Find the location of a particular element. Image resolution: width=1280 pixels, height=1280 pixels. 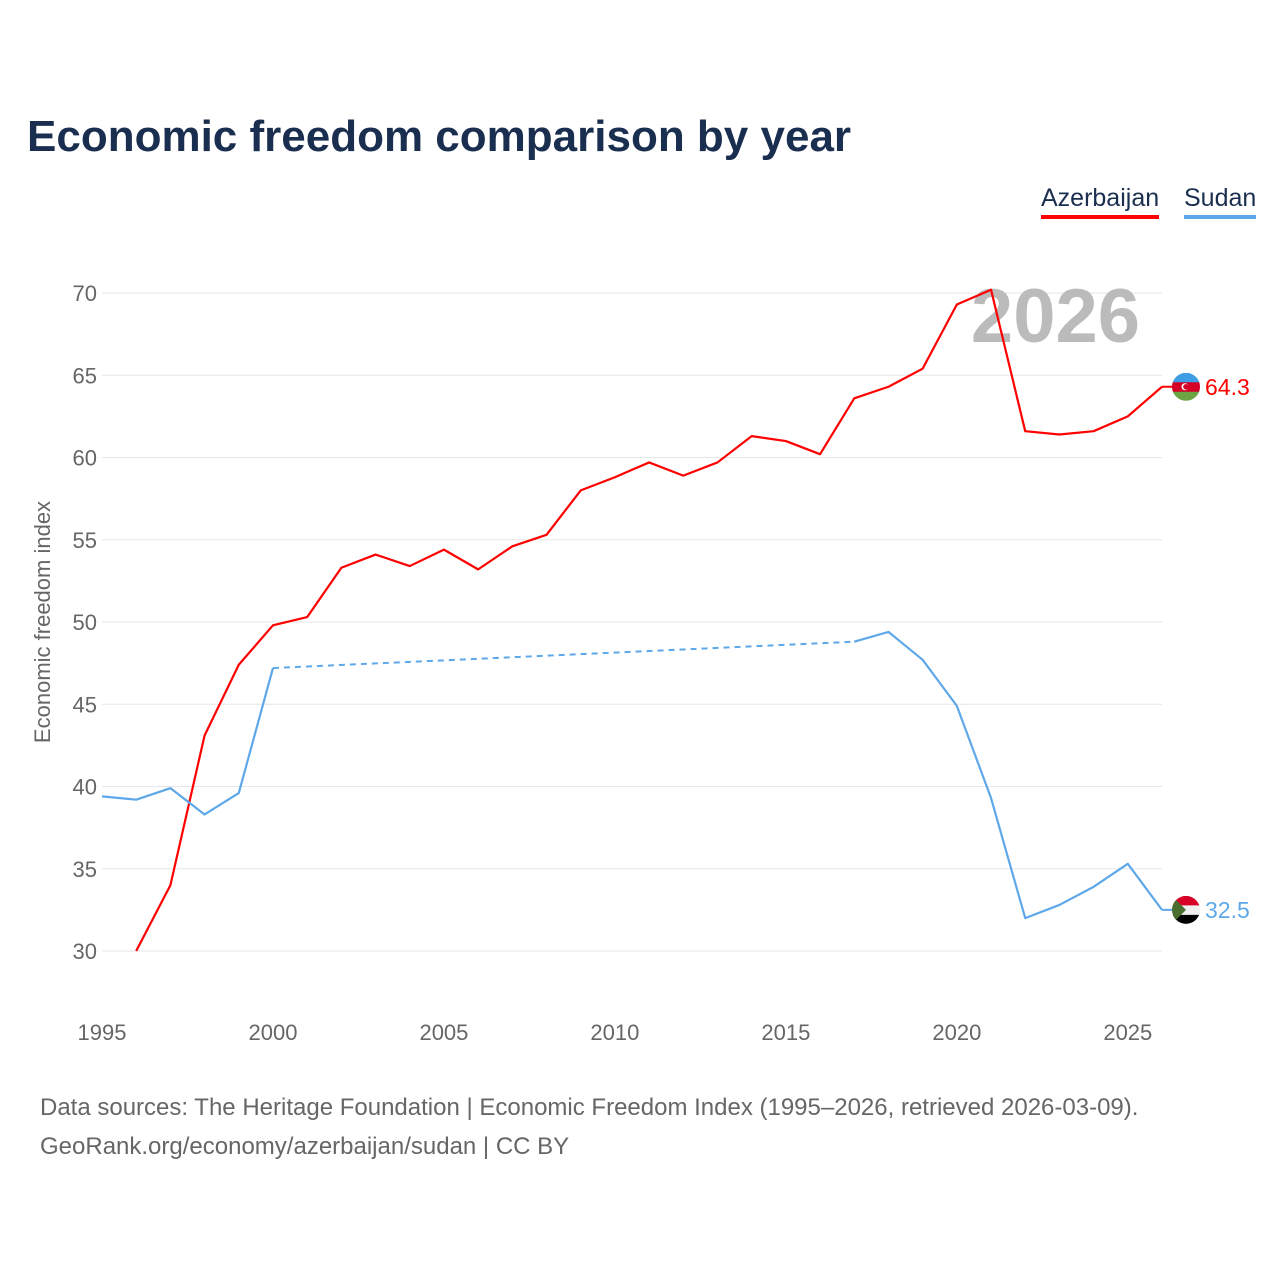

legend-azerbaijan: Azerbaijan is located at coordinates (1100, 201).